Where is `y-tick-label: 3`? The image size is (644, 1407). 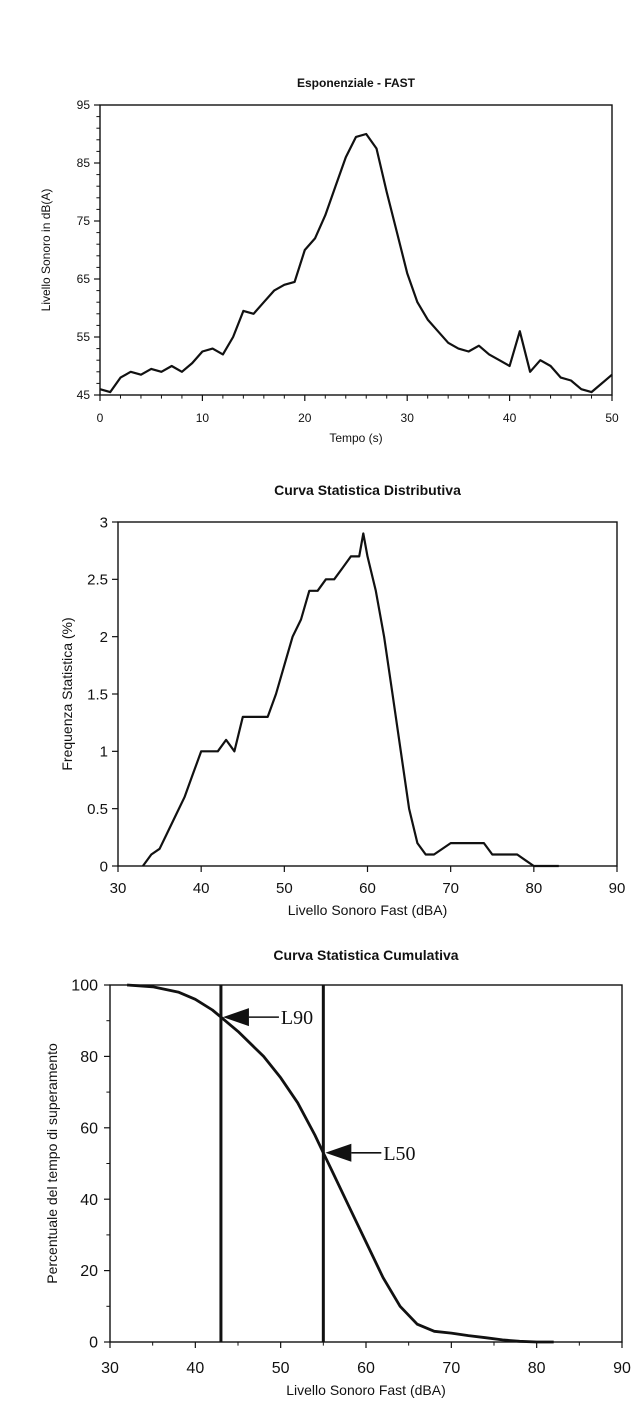 y-tick-label: 3 is located at coordinates (104, 522).